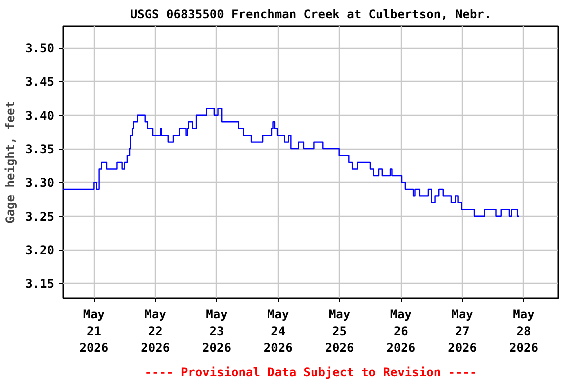  Describe the element at coordinates (40, 284) in the screenshot. I see `y-tick-label: 3.15` at that location.